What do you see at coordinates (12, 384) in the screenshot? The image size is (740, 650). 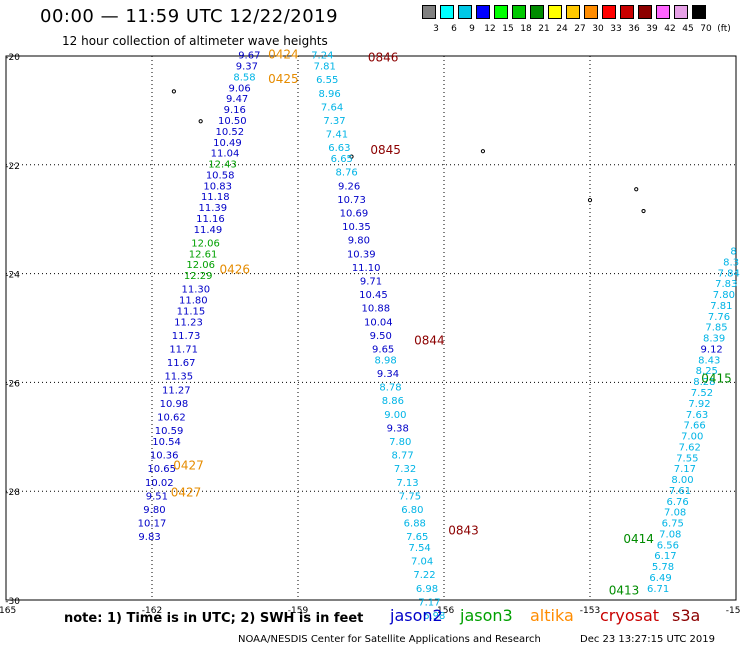 I see `y-tick-label: -26` at bounding box center [12, 384].